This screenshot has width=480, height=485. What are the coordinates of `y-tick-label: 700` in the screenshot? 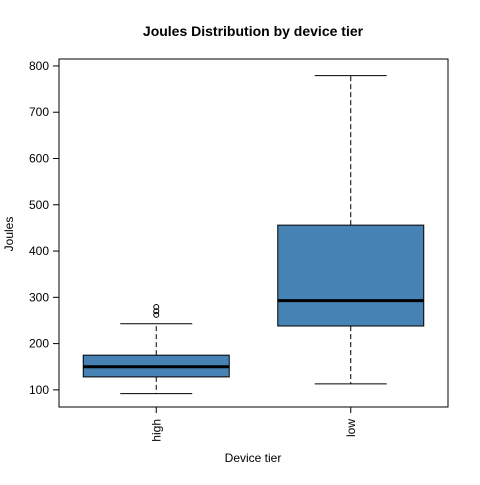 It's located at (39, 112).